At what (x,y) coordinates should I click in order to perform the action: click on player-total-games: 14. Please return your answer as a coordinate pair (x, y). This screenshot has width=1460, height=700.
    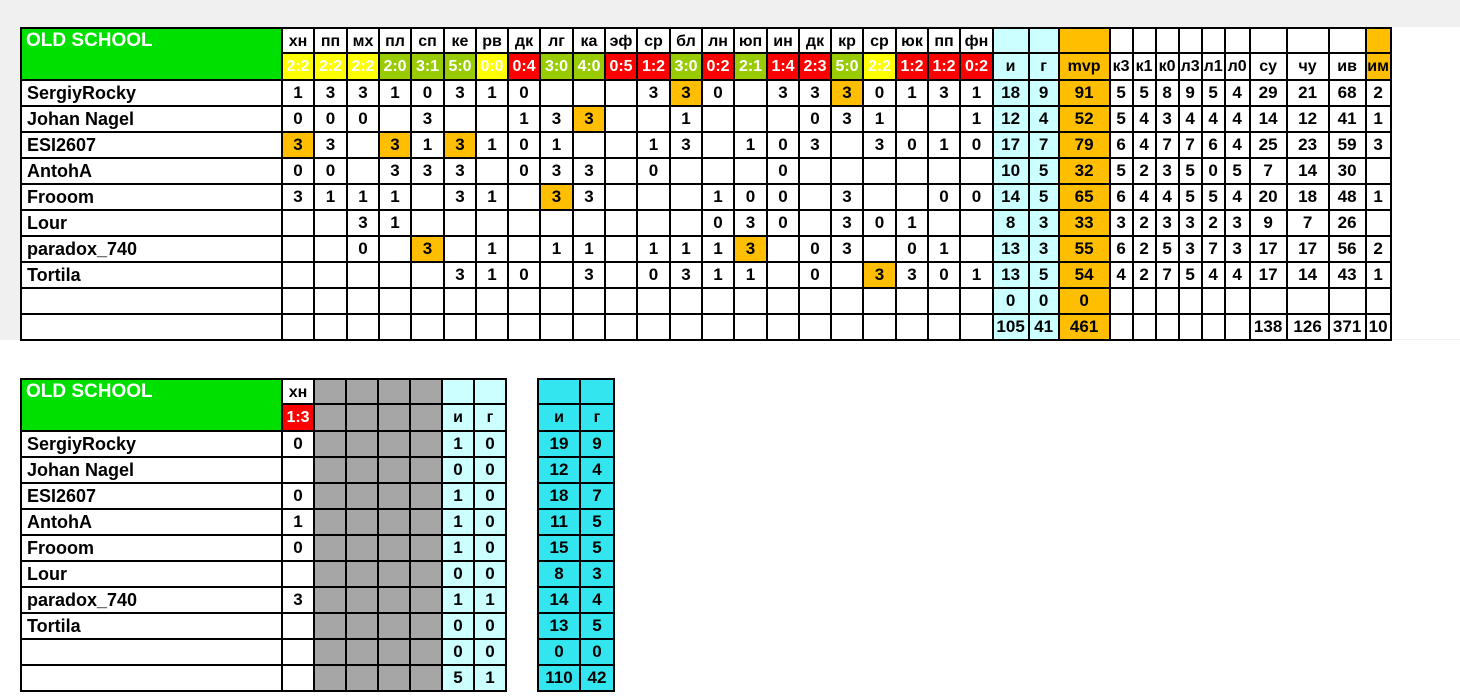
    Looking at the image, I should click on (559, 601).